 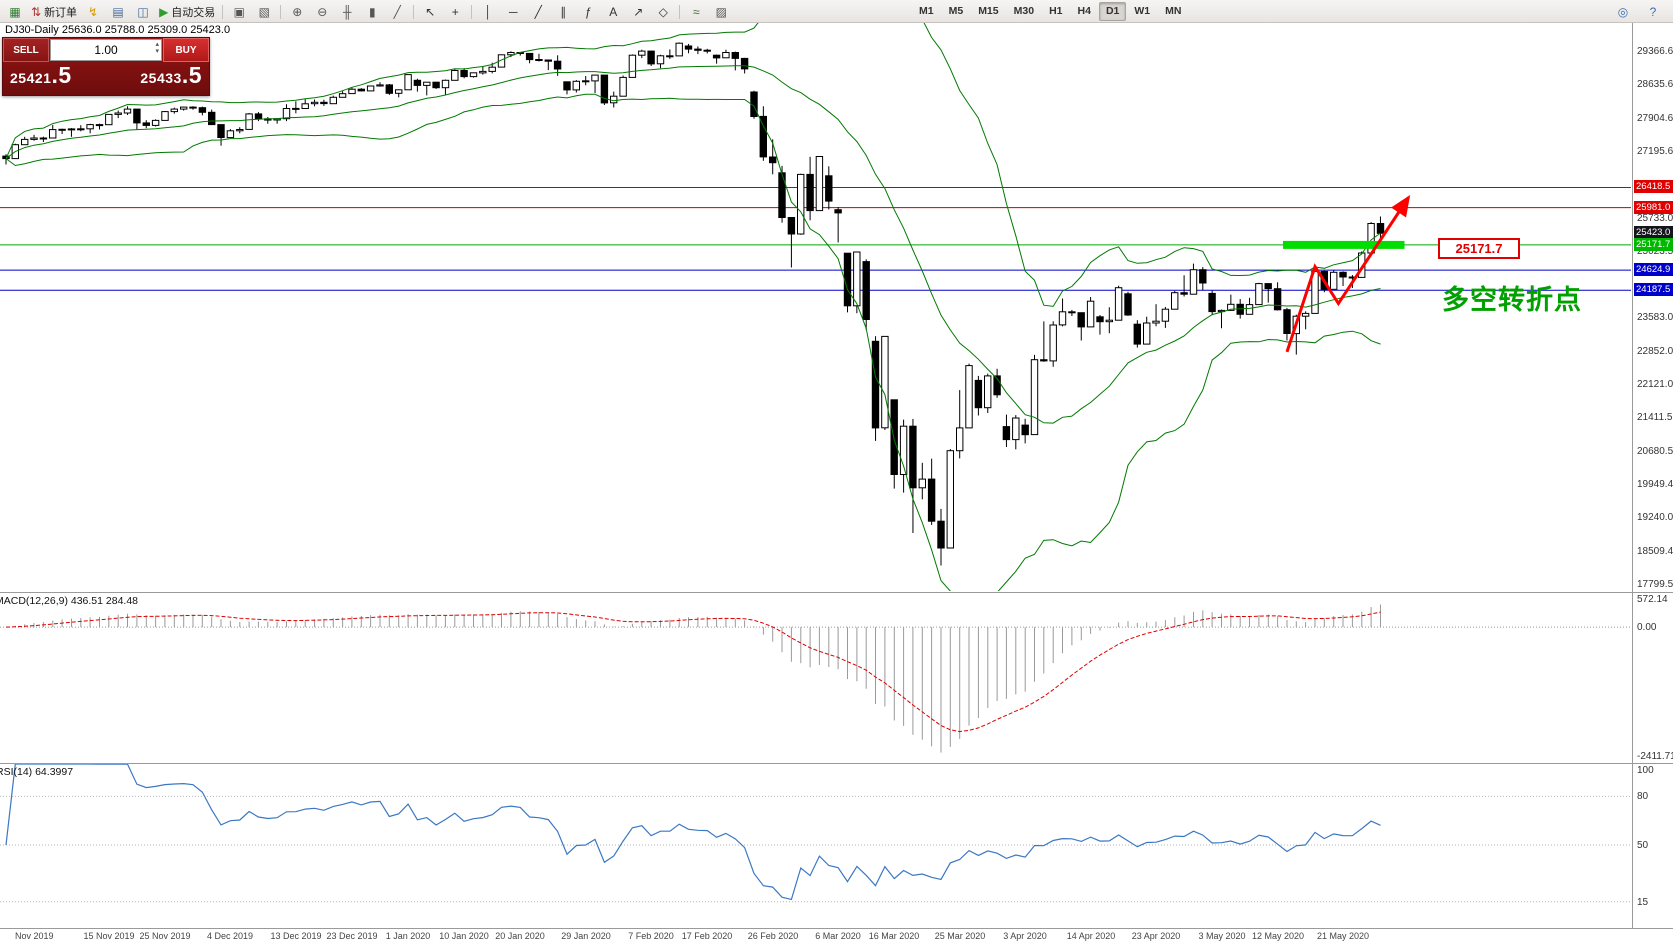 What do you see at coordinates (1112, 11) in the screenshot?
I see `timeframe-d1: D1` at bounding box center [1112, 11].